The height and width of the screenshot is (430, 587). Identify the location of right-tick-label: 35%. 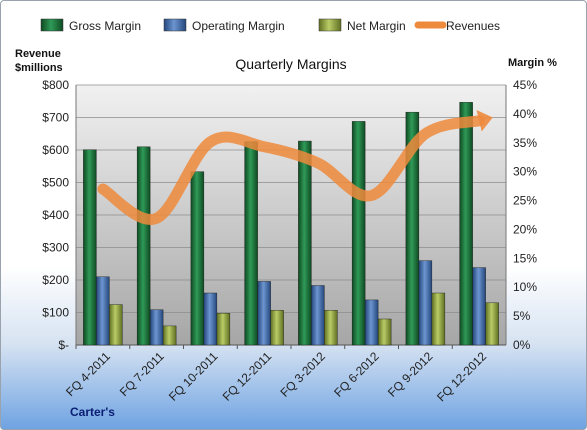
(525, 143).